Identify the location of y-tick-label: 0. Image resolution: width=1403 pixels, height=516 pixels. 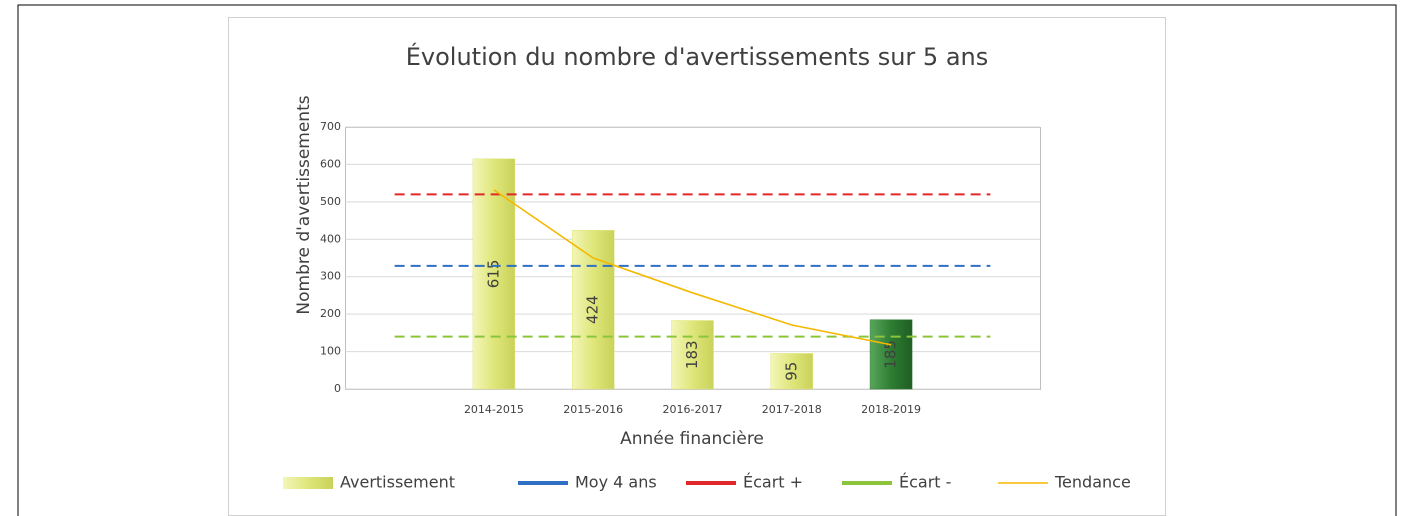
(337, 388).